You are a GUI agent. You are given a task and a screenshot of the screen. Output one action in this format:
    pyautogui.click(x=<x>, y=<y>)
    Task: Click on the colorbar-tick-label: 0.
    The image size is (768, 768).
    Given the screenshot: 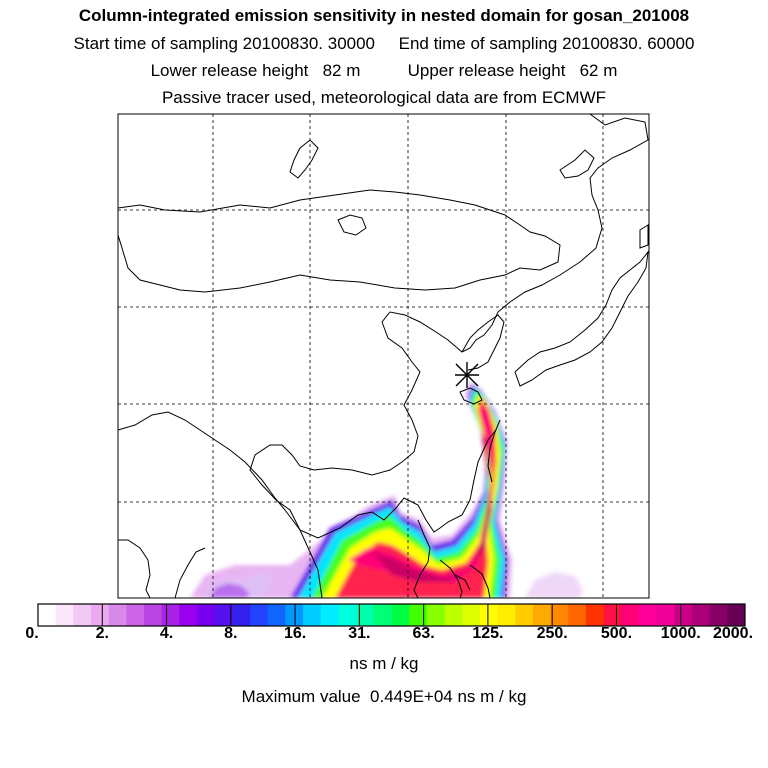 What is the action you would take?
    pyautogui.click(x=32, y=633)
    